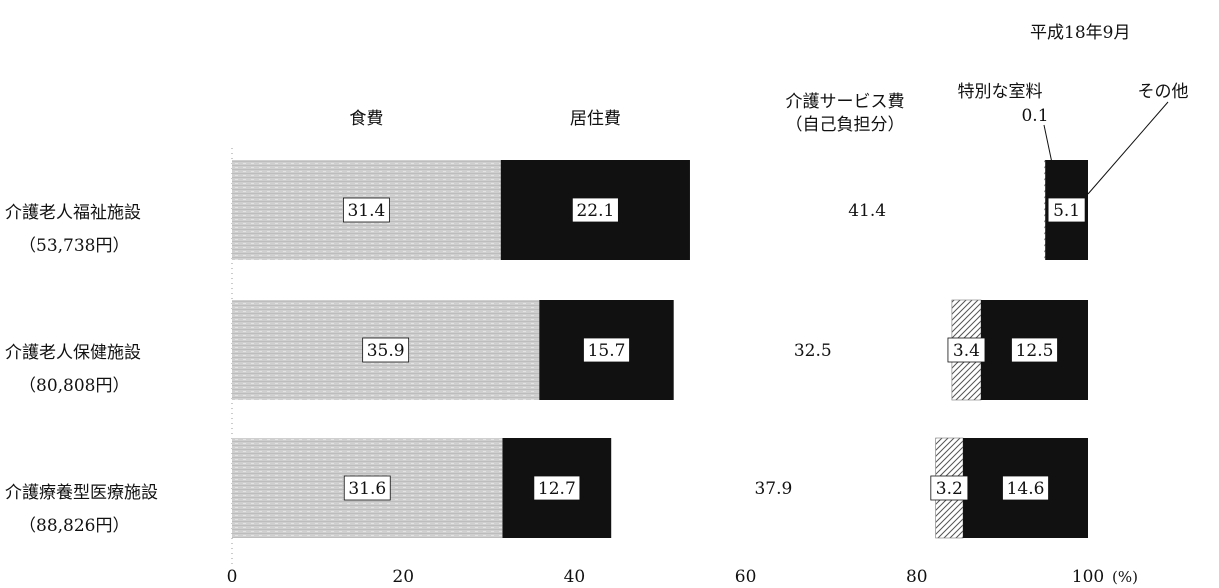 The image size is (1219, 588). Describe the element at coordinates (74, 386) in the screenshot. I see `category-amount: （80,808円）` at that location.